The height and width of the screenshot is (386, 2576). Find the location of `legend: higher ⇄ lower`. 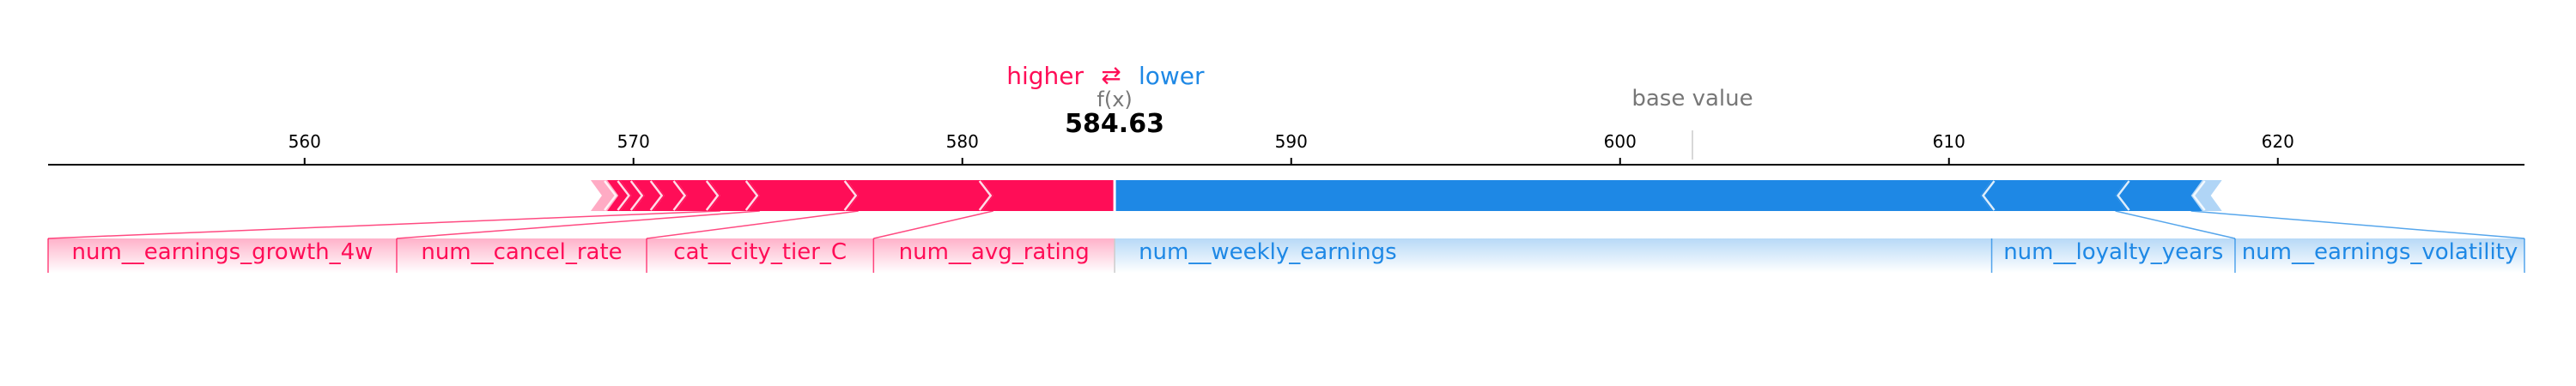

legend: higher ⇄ lower is located at coordinates (1105, 75).